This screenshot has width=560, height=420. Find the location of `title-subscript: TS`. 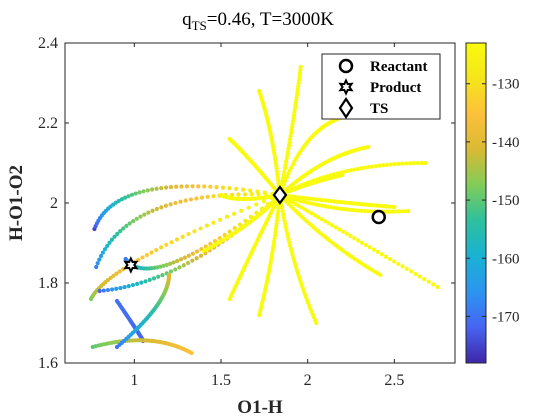

title-subscript: TS is located at coordinates (199, 25).